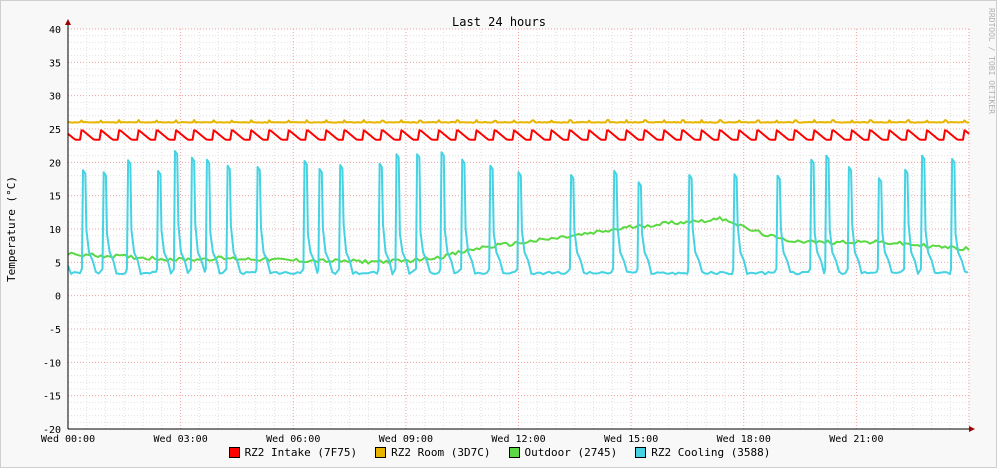 The image size is (997, 469). I want to click on y-tick-label: 5, so click(58, 263).